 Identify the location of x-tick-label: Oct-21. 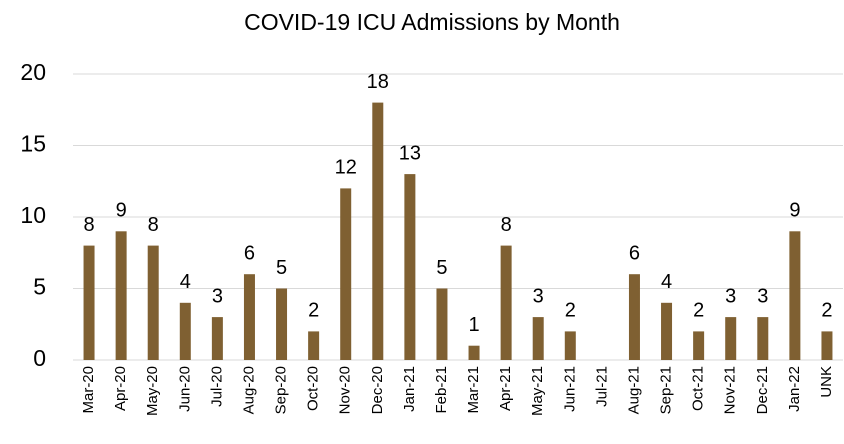
(698, 388).